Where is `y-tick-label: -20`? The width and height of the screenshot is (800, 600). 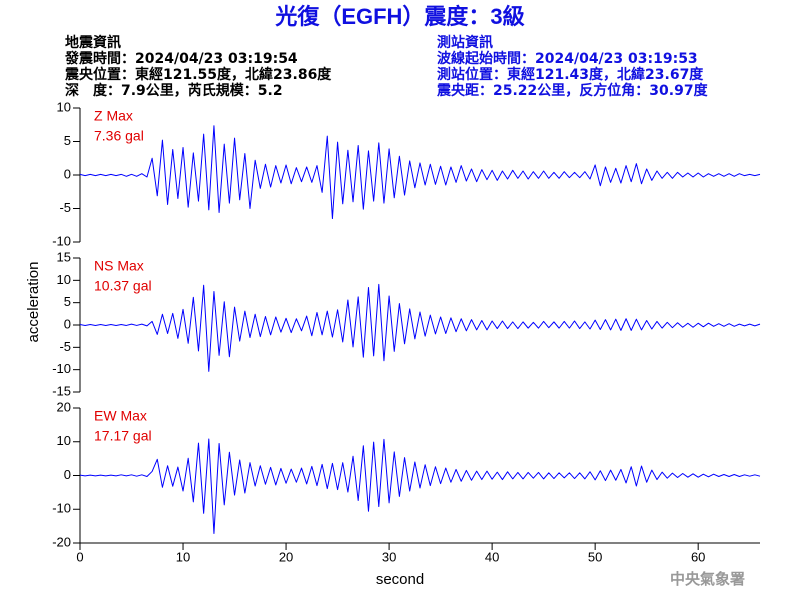
y-tick-label: -20 is located at coordinates (61, 541).